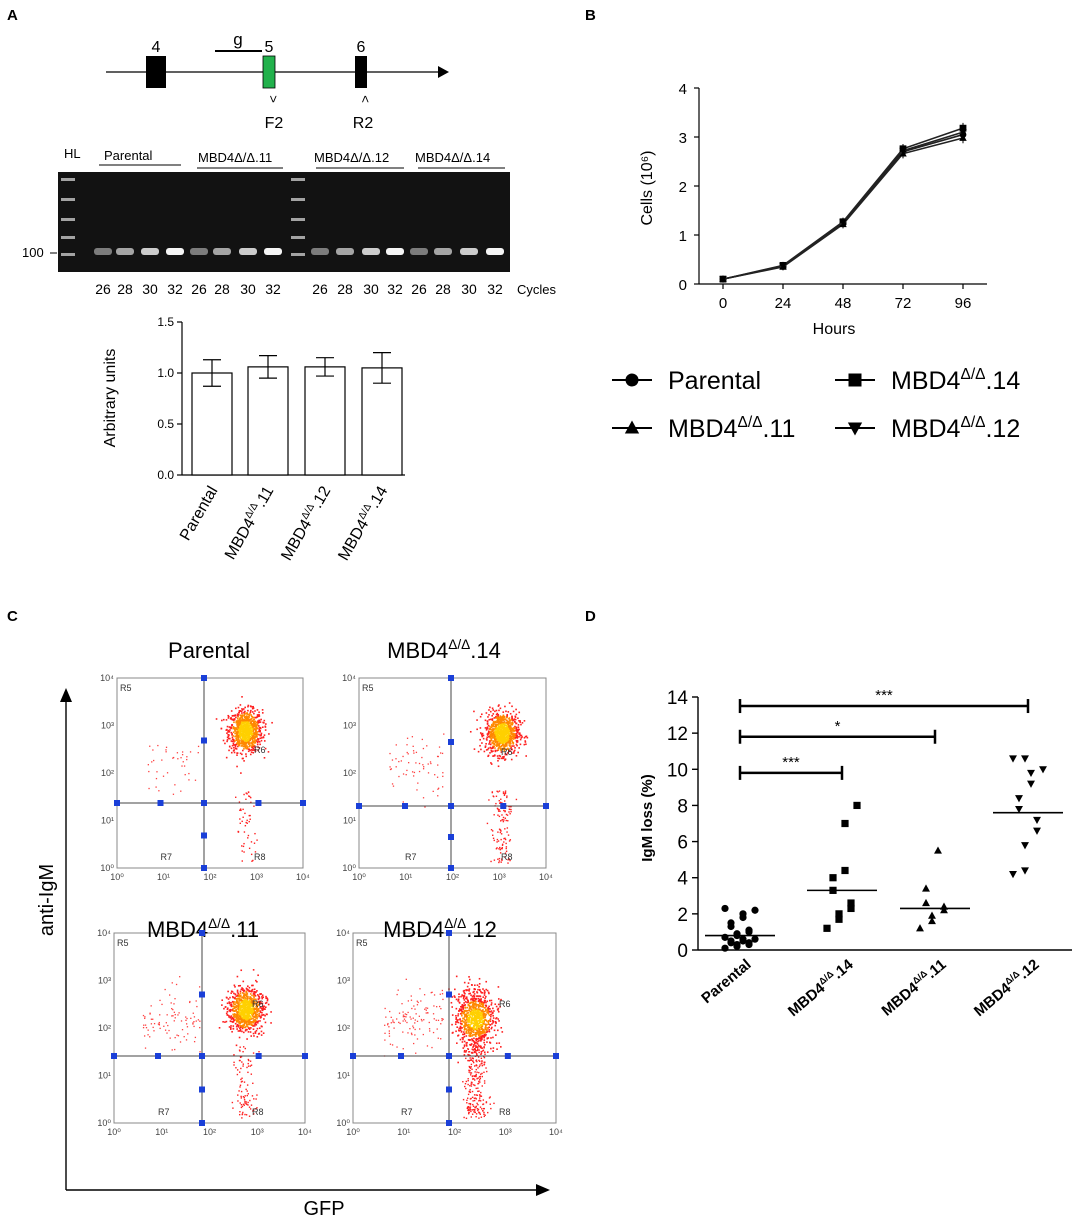 Image resolution: width=1084 pixels, height=1227 pixels. I want to click on flow-region-label: R7, so click(167, 857).